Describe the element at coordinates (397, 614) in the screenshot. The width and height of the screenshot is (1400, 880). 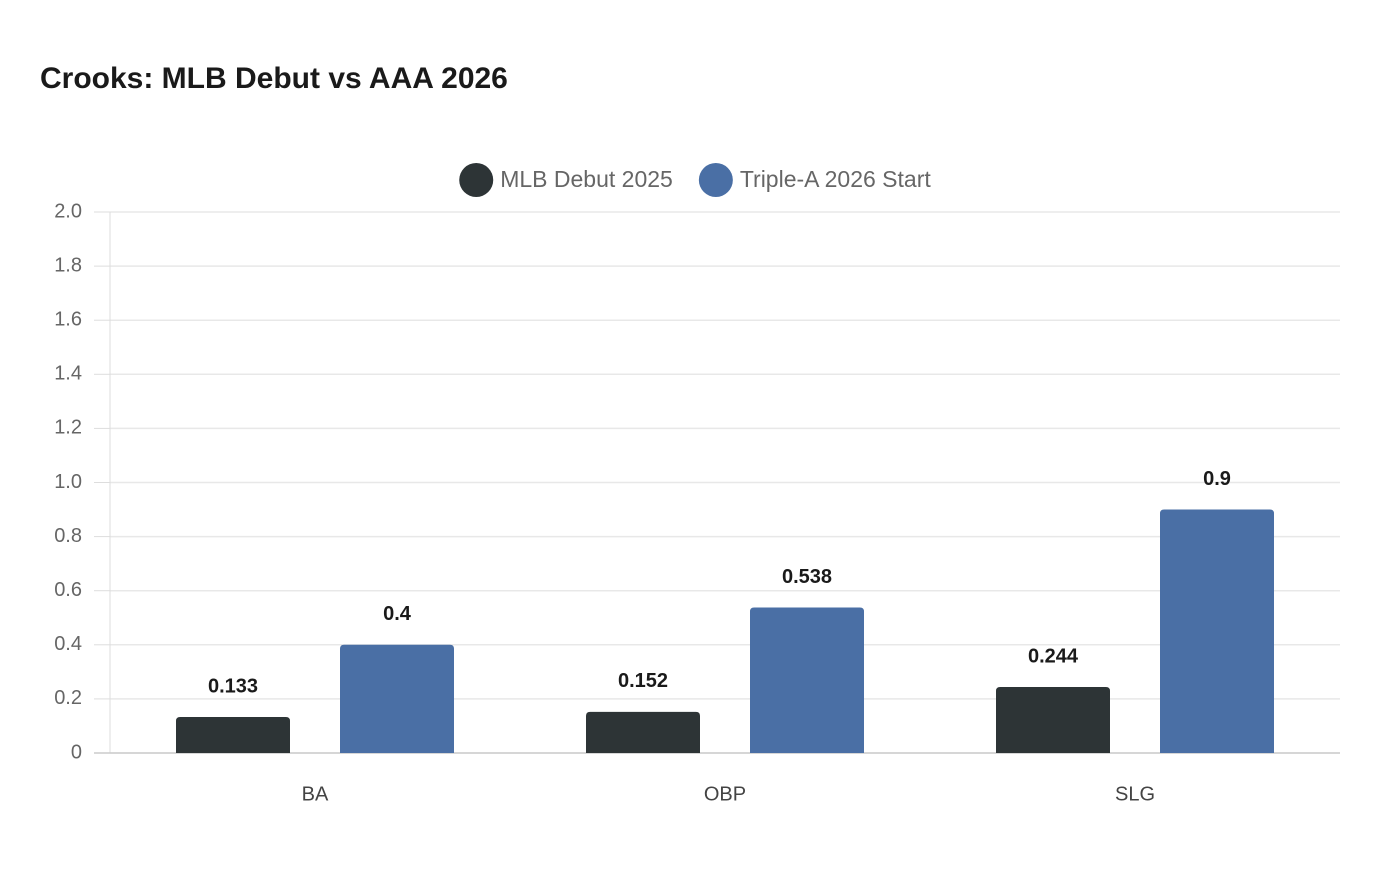
I see `value-label: 0.4` at that location.